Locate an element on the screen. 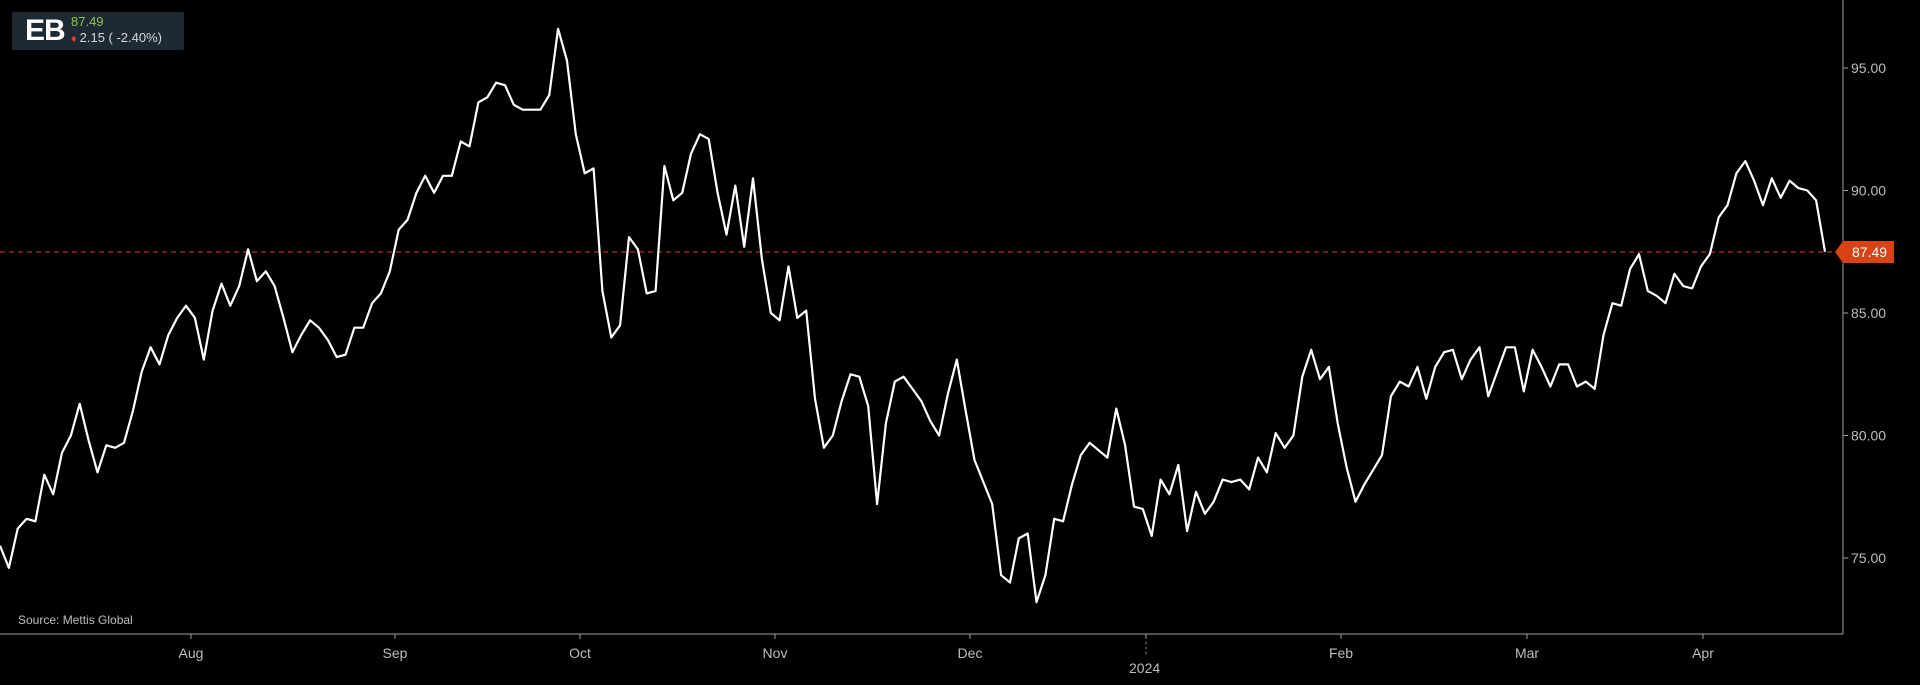 The height and width of the screenshot is (685, 1920). x-tick-label: Feb is located at coordinates (1341, 653).